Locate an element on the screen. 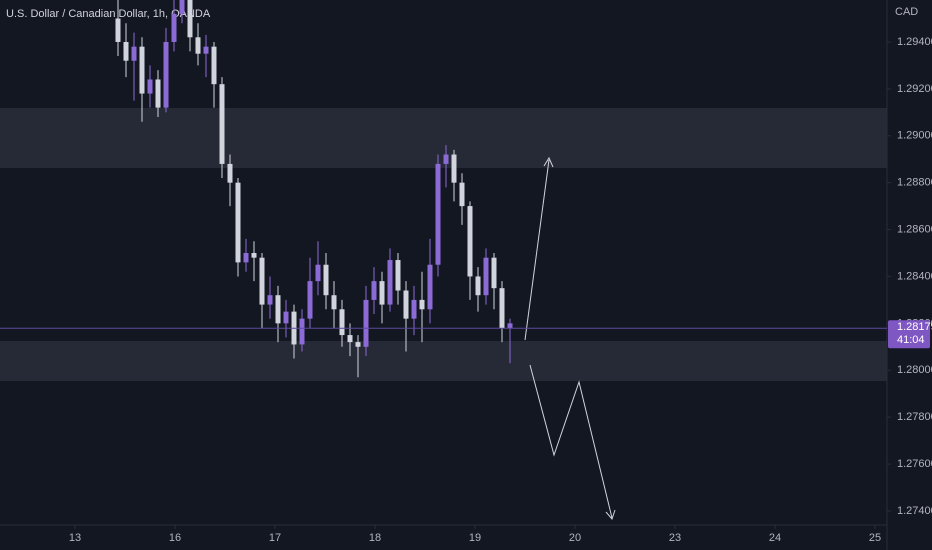  currency-label: CAD is located at coordinates (906, 12).